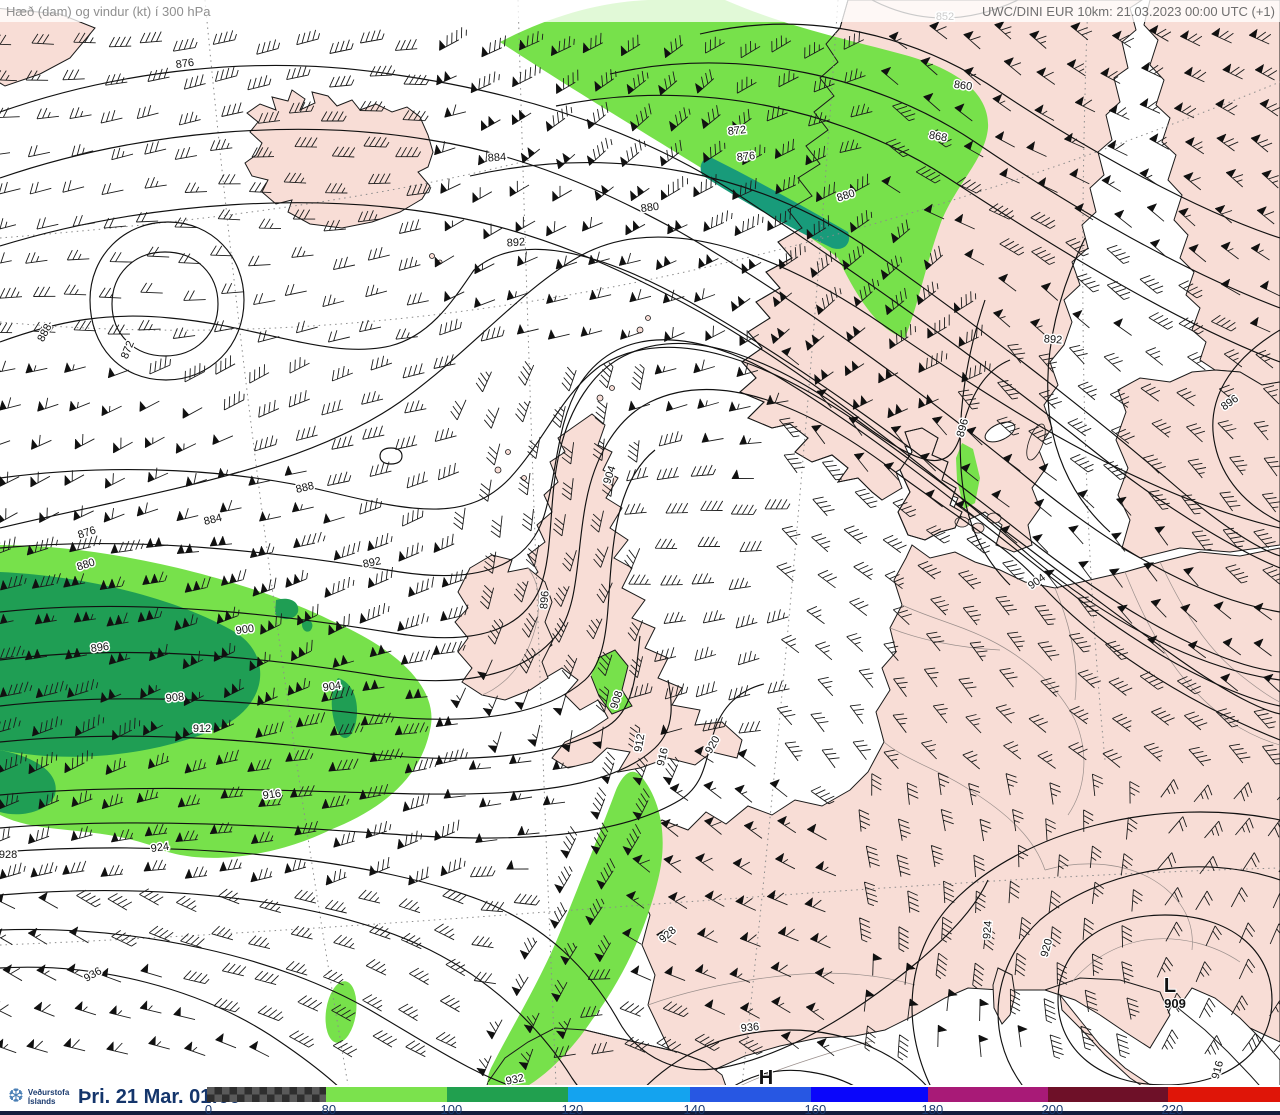 The height and width of the screenshot is (1115, 1280). What do you see at coordinates (572, 1108) in the screenshot?
I see `legend-tick-label: 120` at bounding box center [572, 1108].